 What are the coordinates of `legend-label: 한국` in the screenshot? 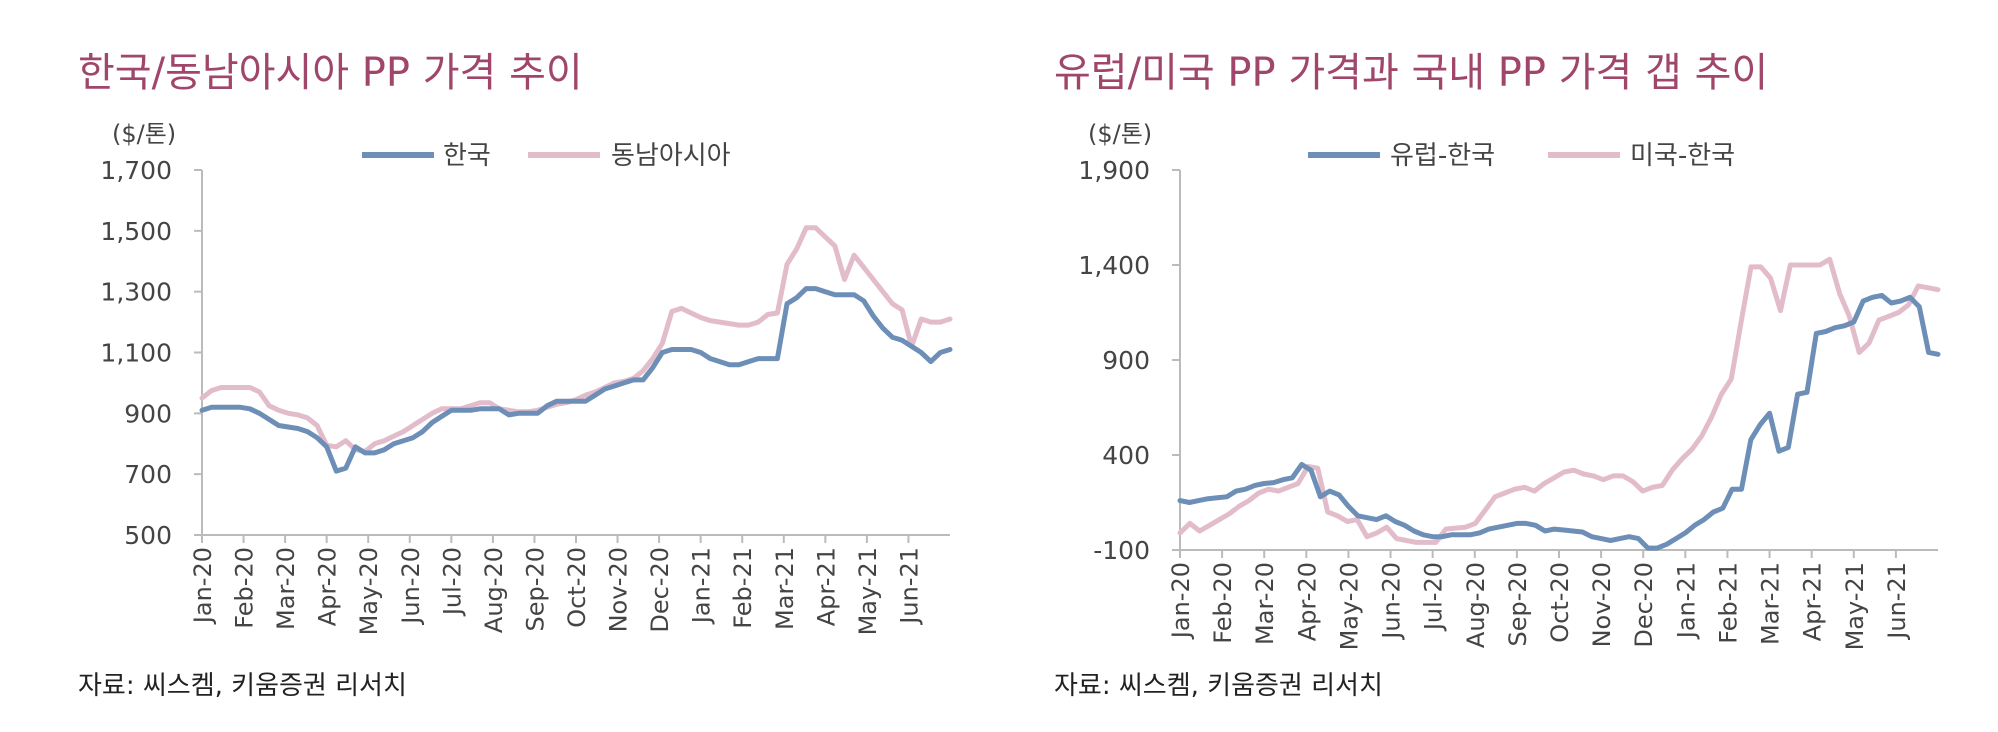 It's located at (467, 156).